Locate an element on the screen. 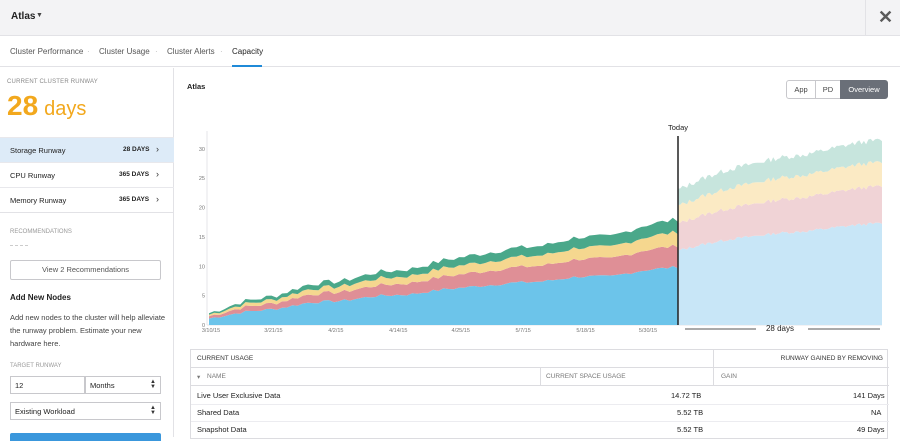  forecast-label: 28 days is located at coordinates (780, 328).